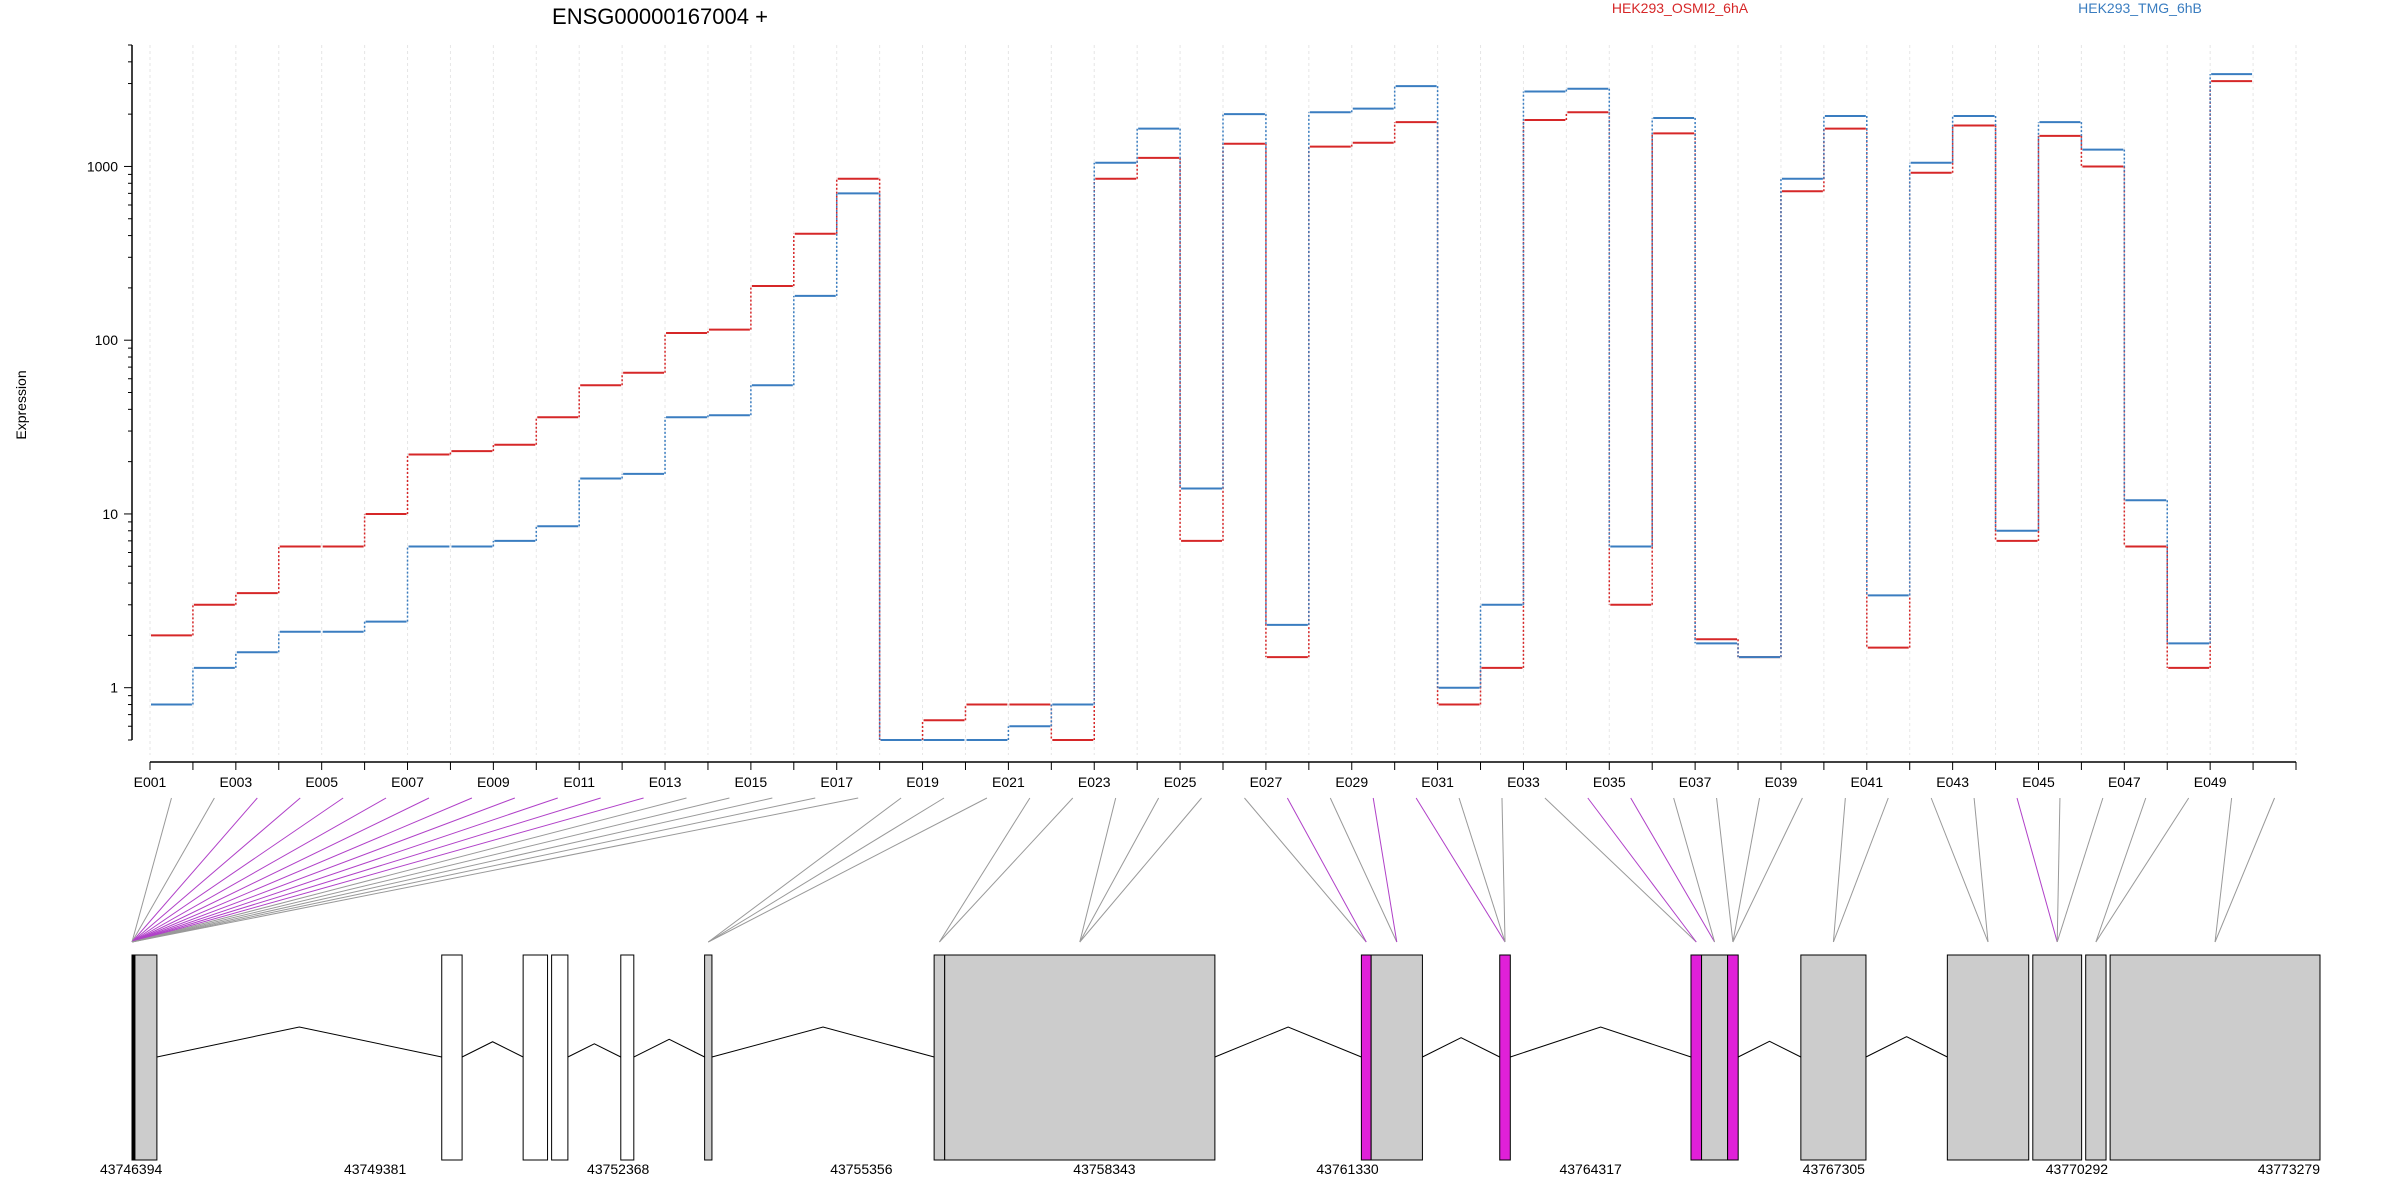 This screenshot has height=1200, width=2400. Describe the element at coordinates (1203, 870) in the screenshot. I see `exon-connector-lines` at that location.